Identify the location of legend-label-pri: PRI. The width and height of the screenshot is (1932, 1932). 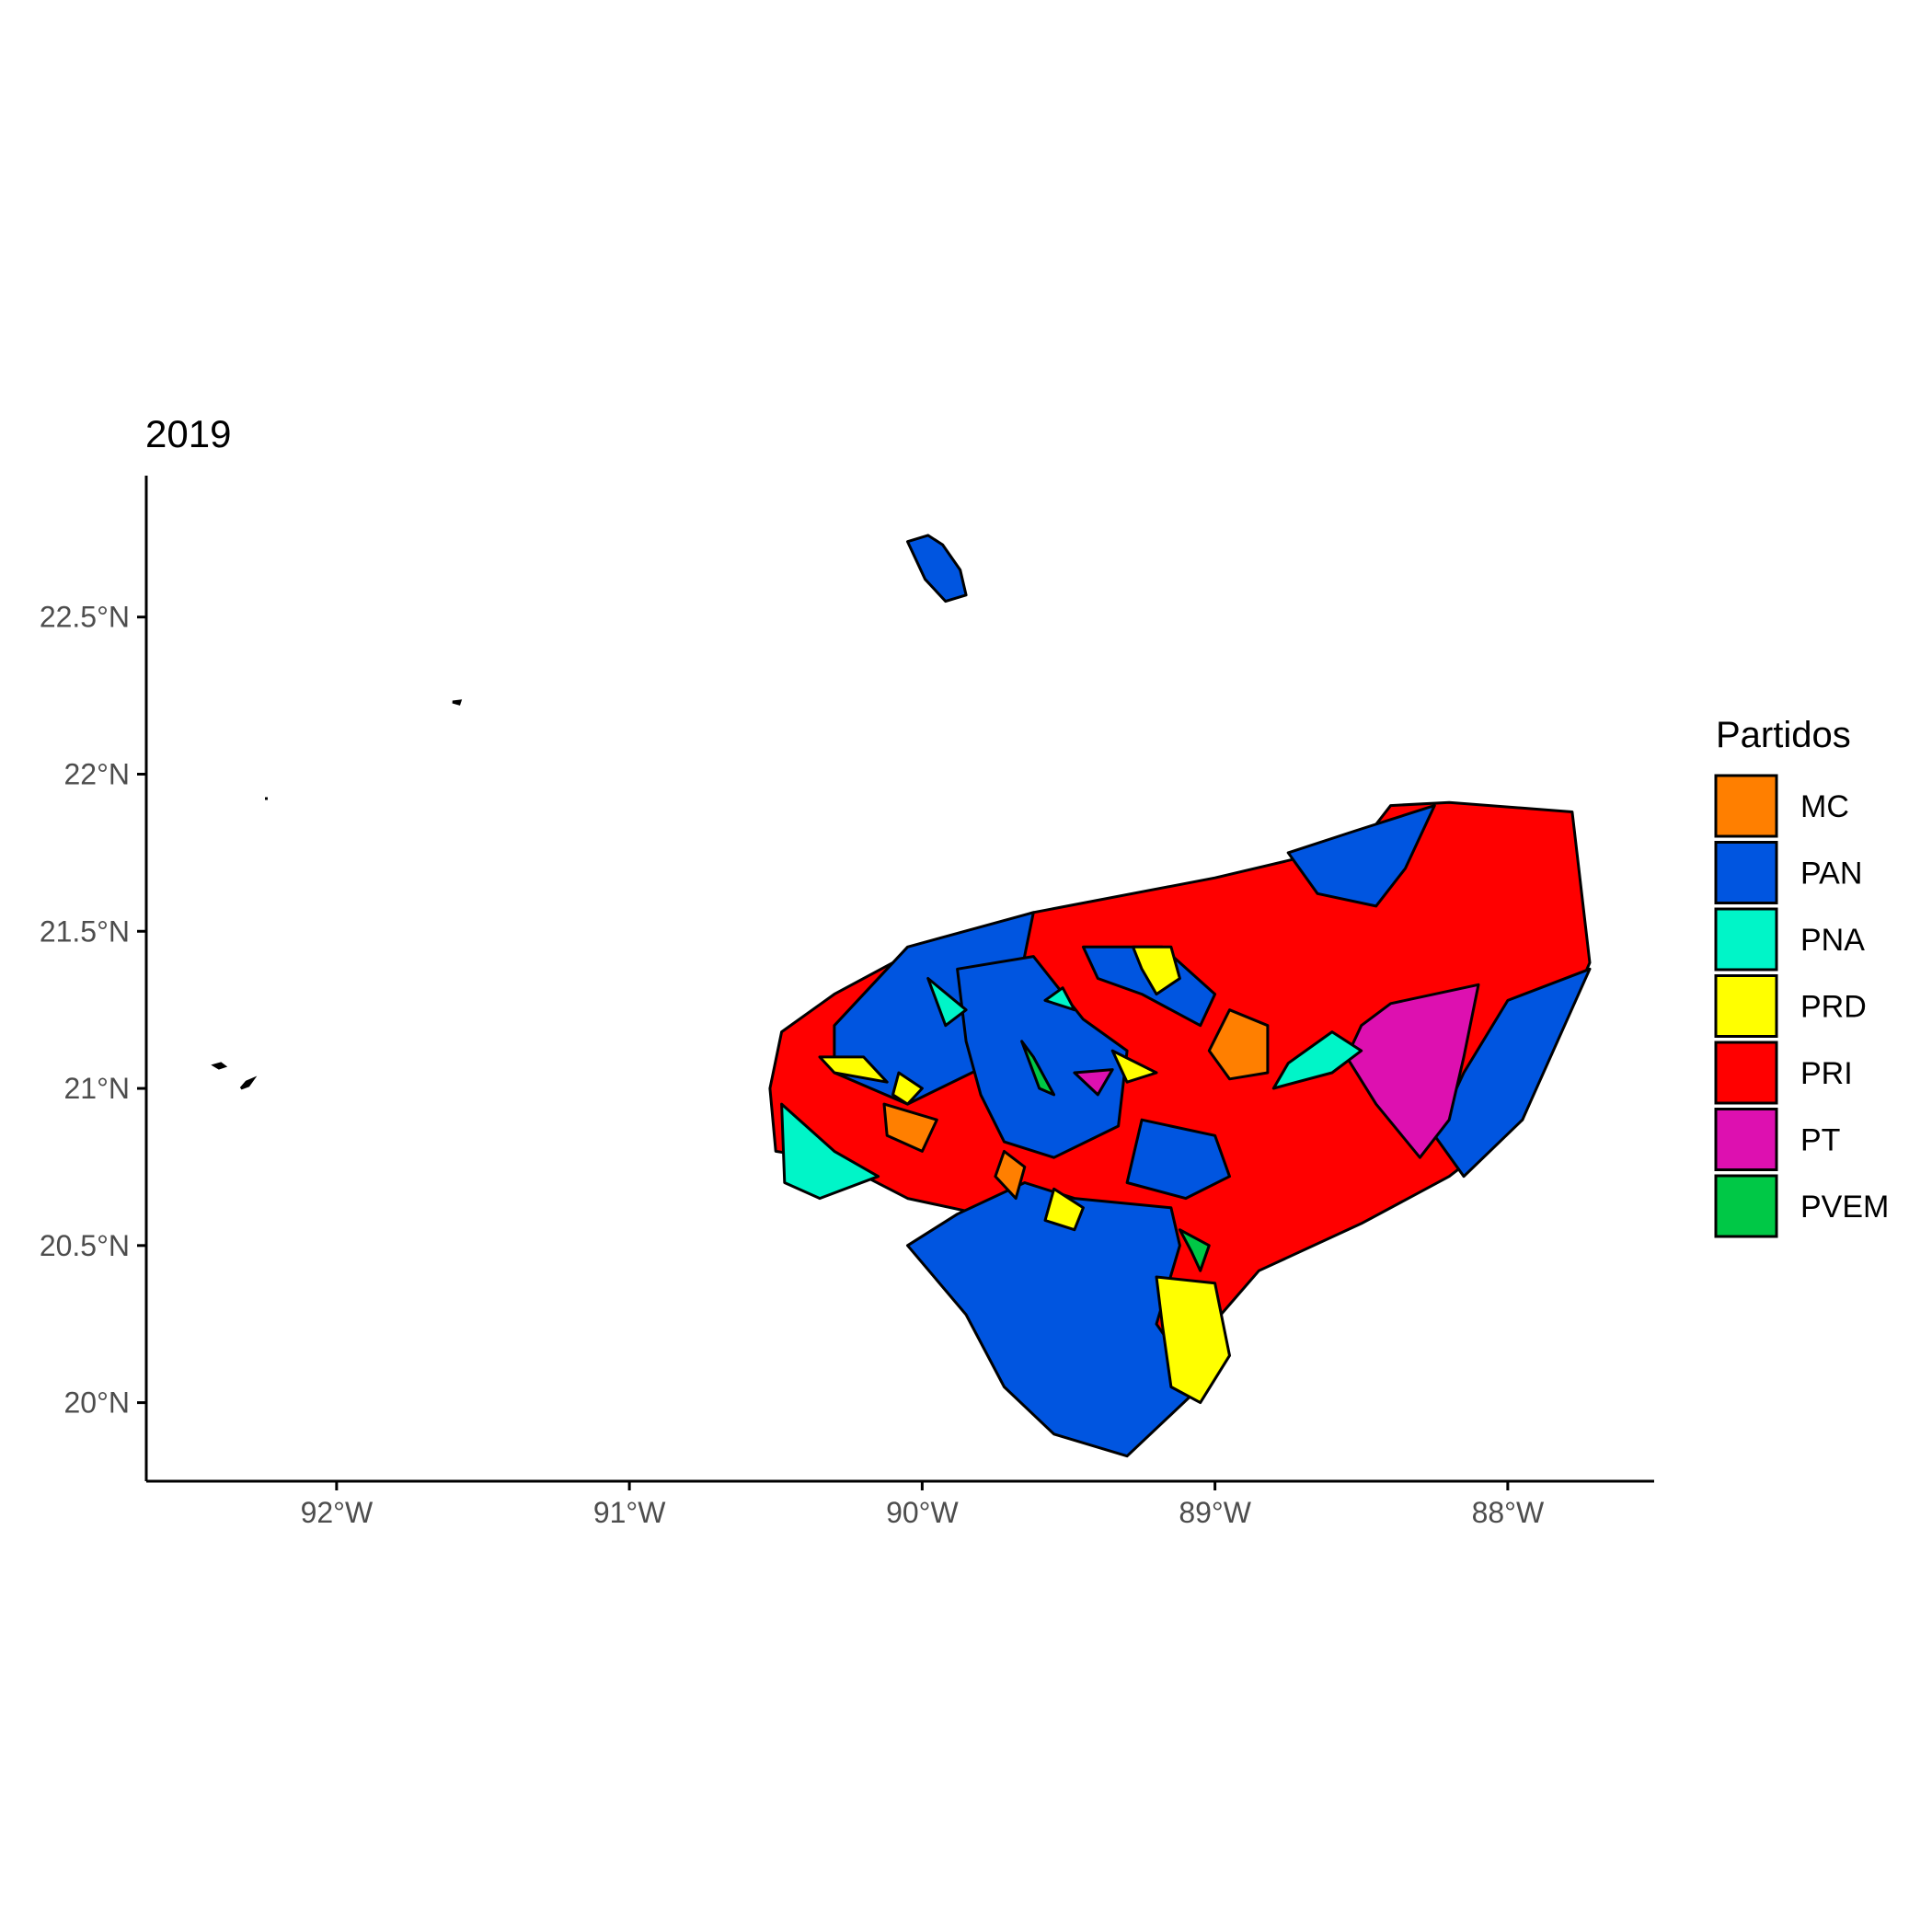
(1826, 1073).